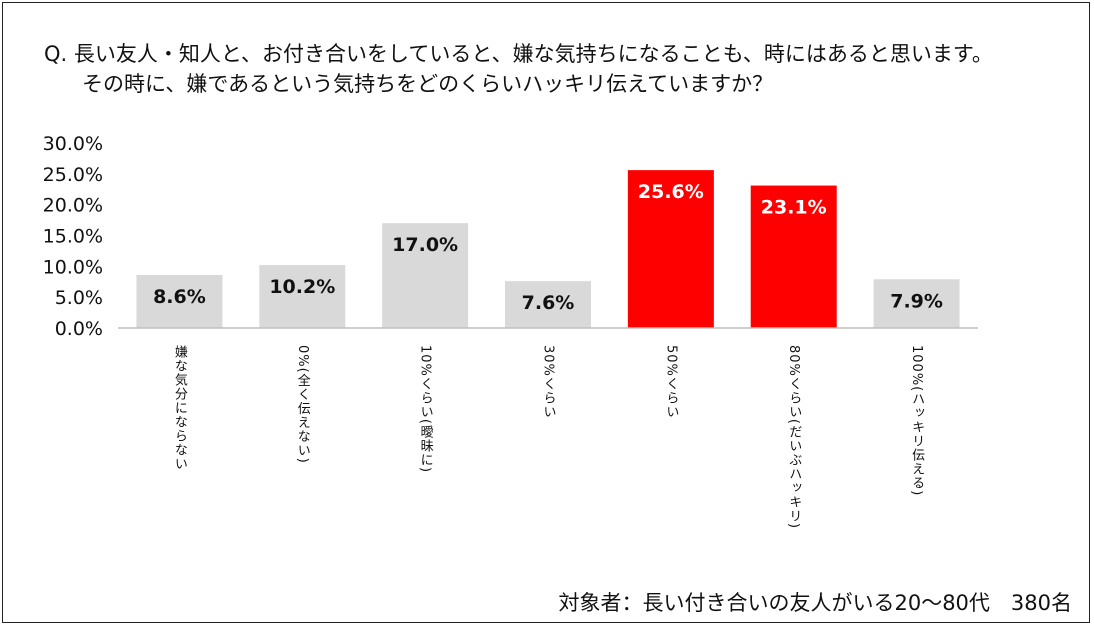 Image resolution: width=1094 pixels, height=627 pixels. What do you see at coordinates (794, 437) in the screenshot?
I see `x-tick-label: 80%くらい(だいぶハッキリ)` at bounding box center [794, 437].